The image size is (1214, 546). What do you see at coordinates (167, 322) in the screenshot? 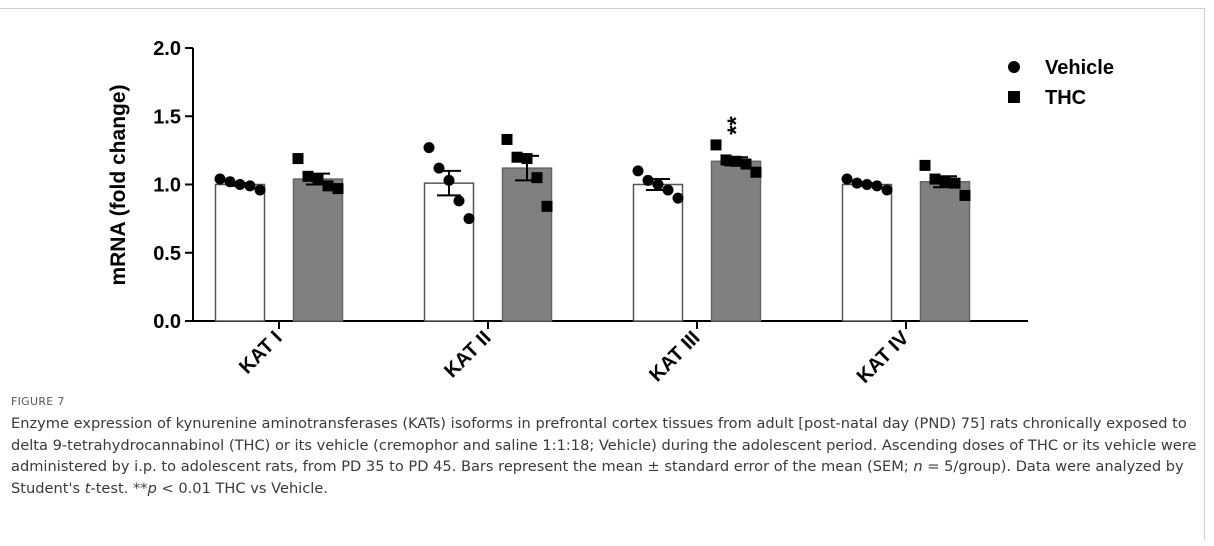
I see `y-tick-label: 0.0` at bounding box center [167, 322].